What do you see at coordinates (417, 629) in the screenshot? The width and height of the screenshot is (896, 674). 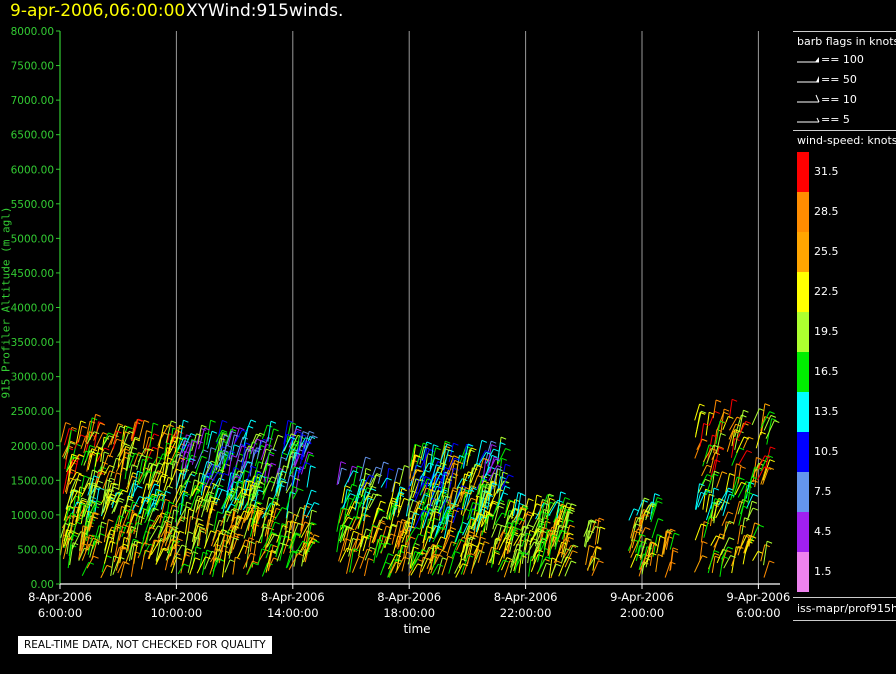 I see `x-axis-label: time` at bounding box center [417, 629].